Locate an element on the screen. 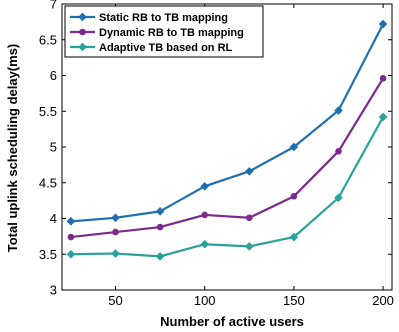 The image size is (399, 332). y-tick-label: 5.5 is located at coordinates (48, 111).